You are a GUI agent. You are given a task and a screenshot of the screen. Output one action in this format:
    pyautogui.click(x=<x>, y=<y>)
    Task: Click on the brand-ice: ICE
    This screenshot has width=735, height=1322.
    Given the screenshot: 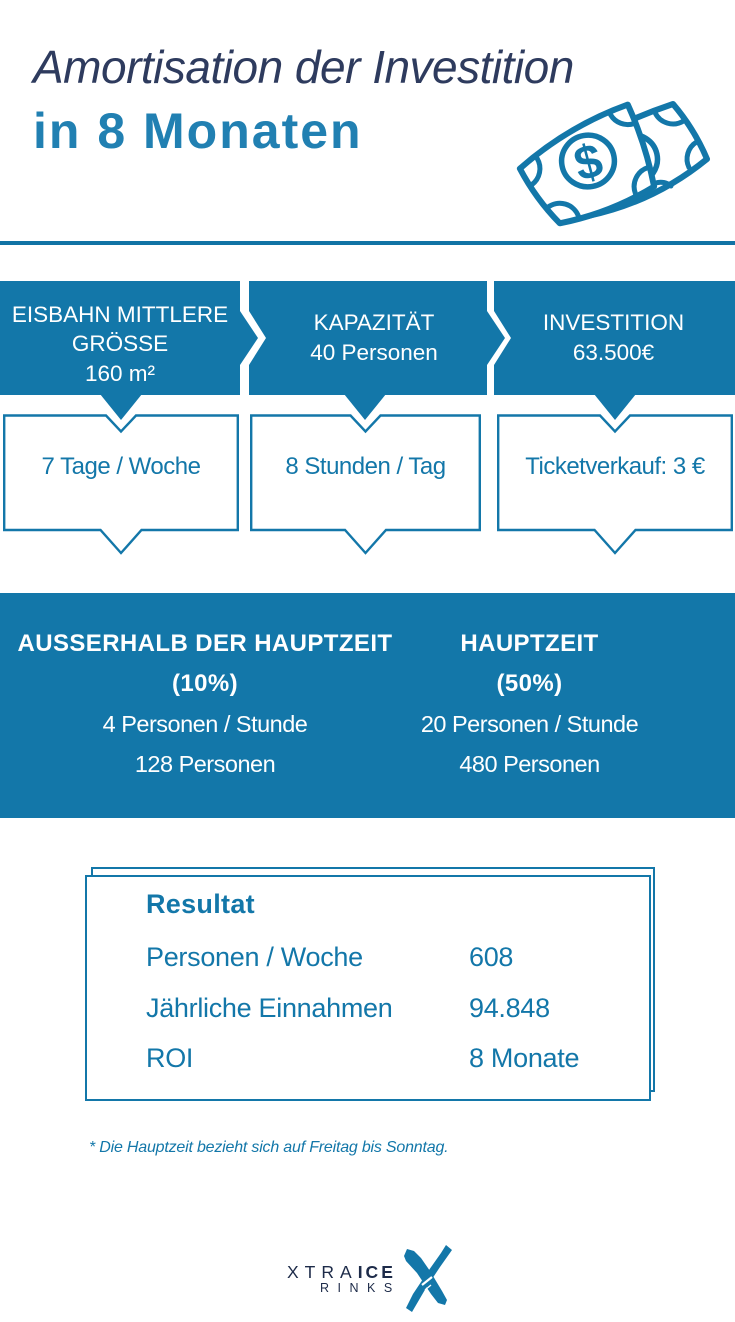 What is the action you would take?
    pyautogui.click(x=376, y=1272)
    